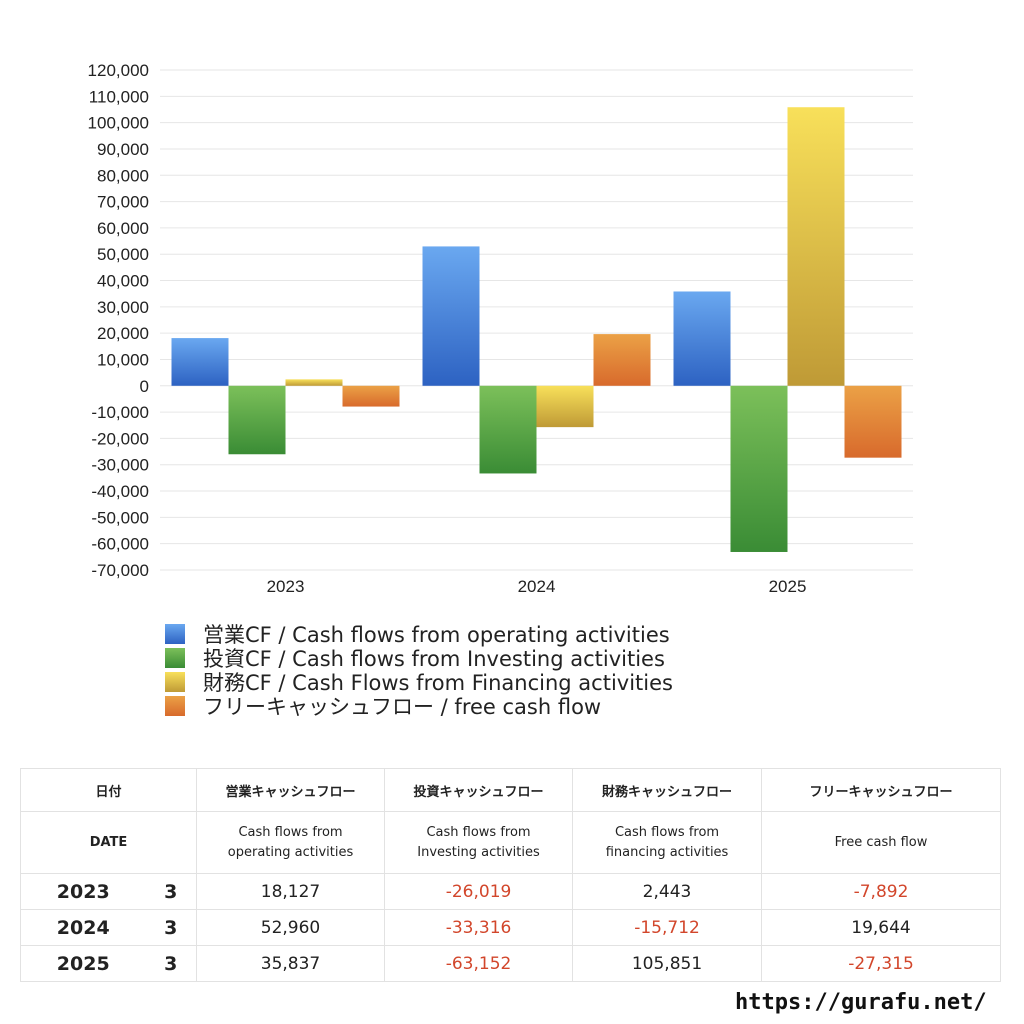 This screenshot has height=1024, width=1024. Describe the element at coordinates (123, 359) in the screenshot. I see `y-tick-label: 10,000` at that location.